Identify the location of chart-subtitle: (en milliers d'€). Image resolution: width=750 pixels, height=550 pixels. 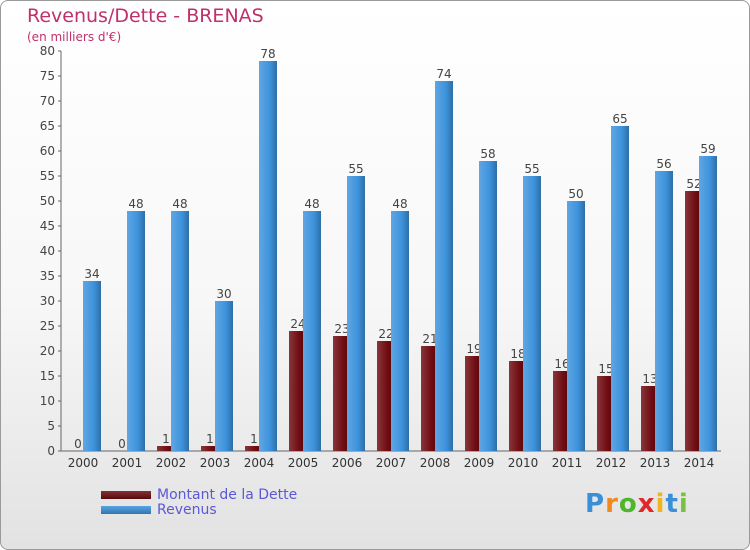
(74, 37).